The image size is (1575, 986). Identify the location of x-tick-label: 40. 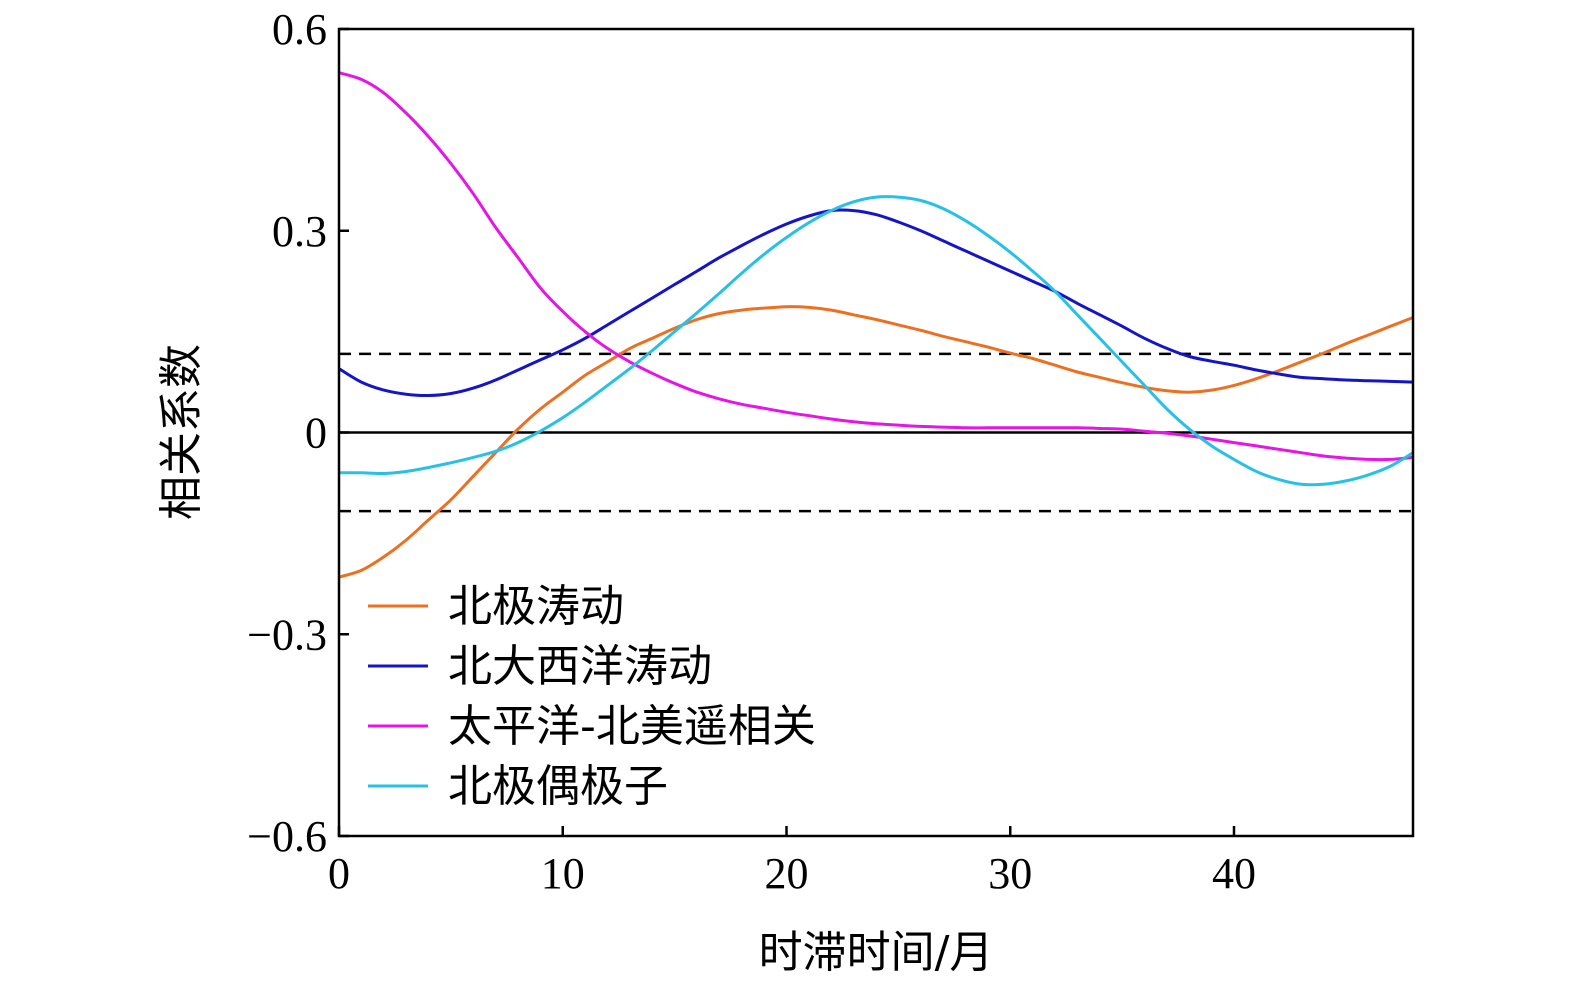
(1234, 873).